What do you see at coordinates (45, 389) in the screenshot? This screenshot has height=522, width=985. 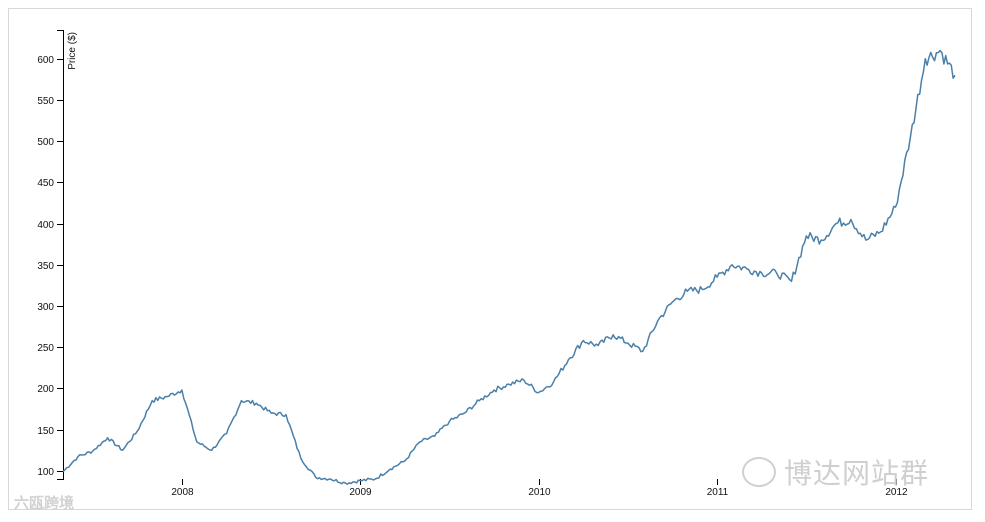 I see `y-tick-label: 200` at bounding box center [45, 389].